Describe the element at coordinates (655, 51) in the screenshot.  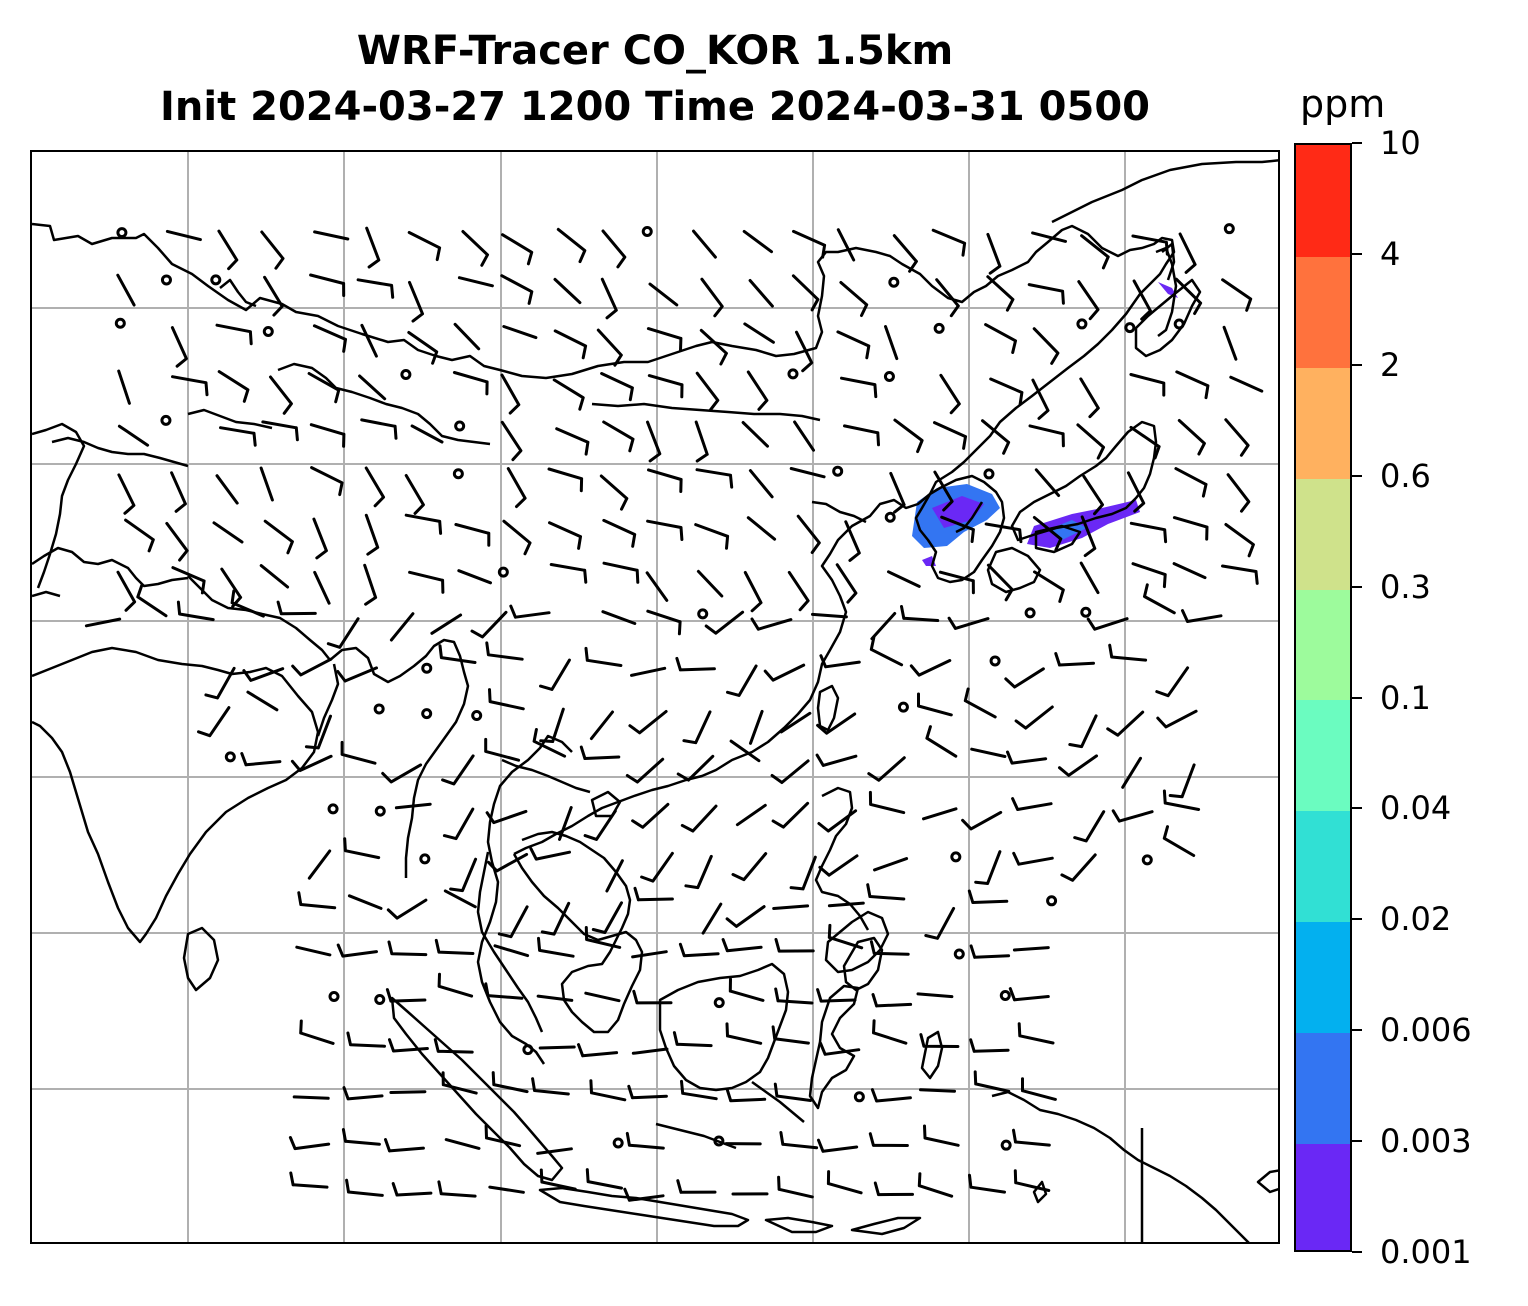
I see `map-title-line-1: WRF-Tracer CO_KOR 1.5km` at that location.